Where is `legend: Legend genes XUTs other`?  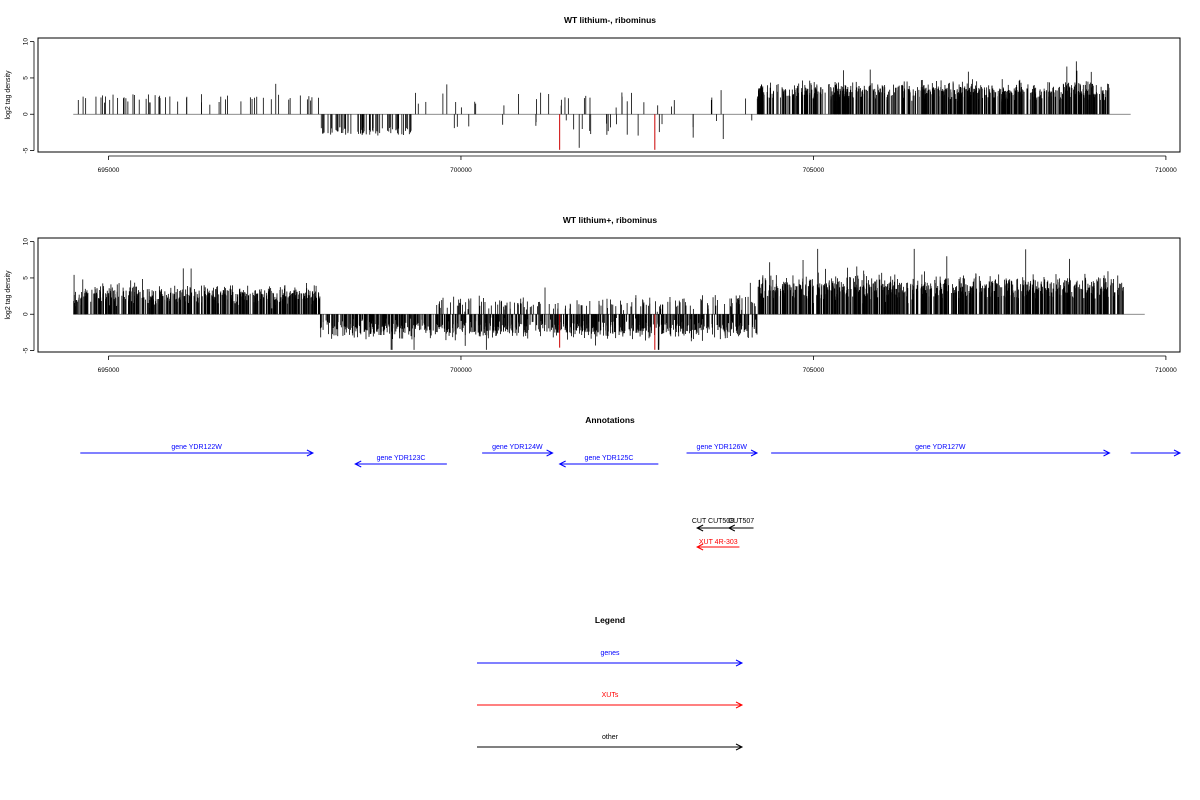 legend: Legend genes XUTs other is located at coordinates (610, 683).